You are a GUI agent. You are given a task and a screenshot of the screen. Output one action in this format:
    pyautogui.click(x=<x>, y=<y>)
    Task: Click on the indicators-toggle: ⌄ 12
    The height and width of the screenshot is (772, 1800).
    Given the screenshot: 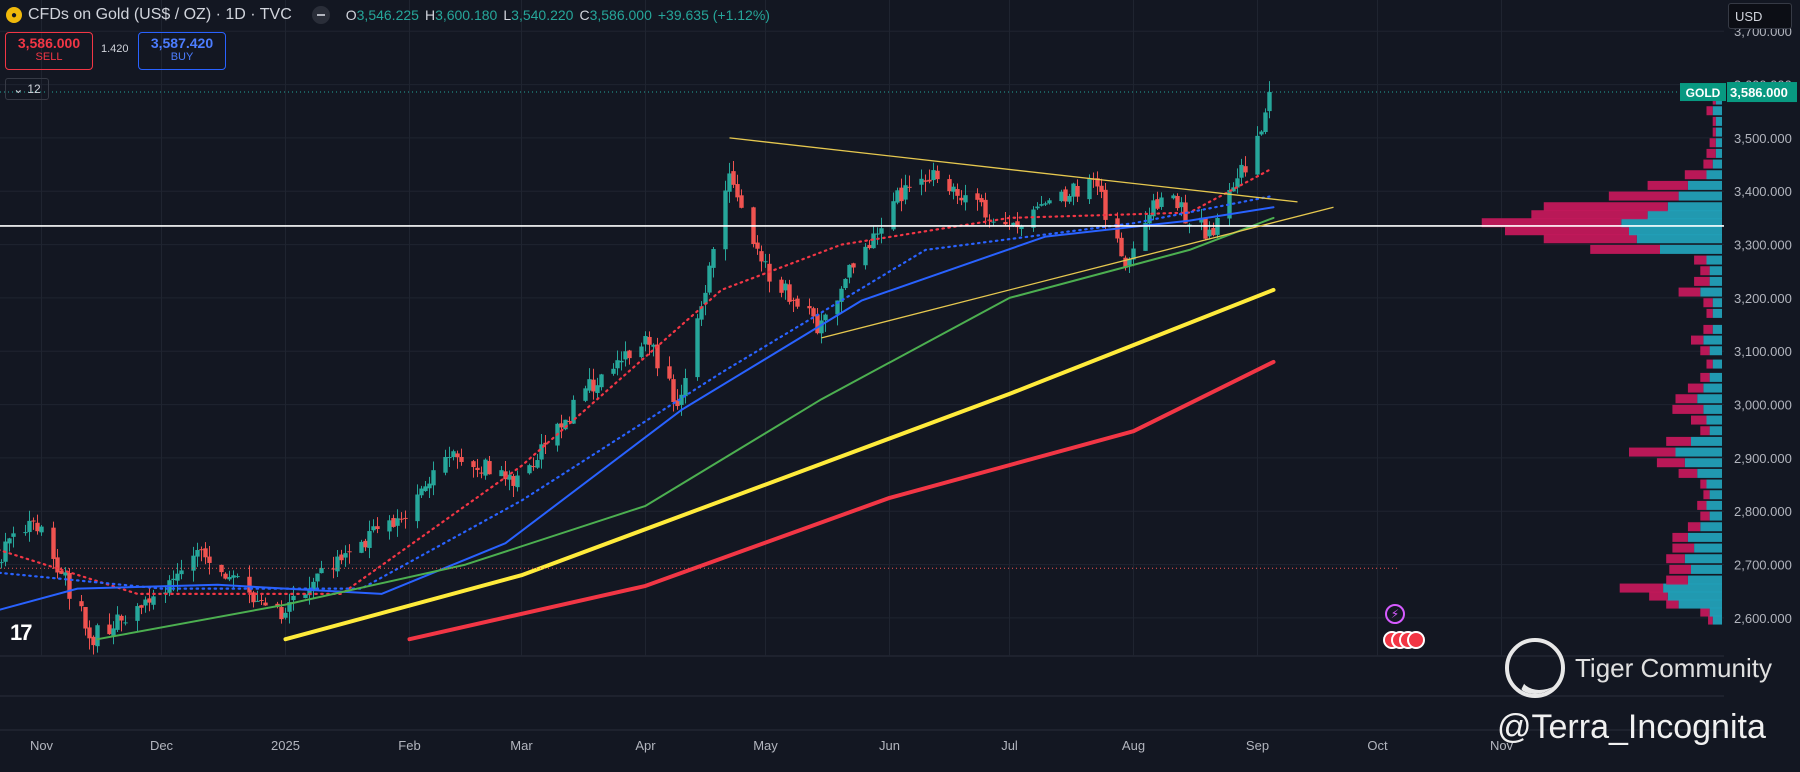 What is the action you would take?
    pyautogui.click(x=27, y=89)
    